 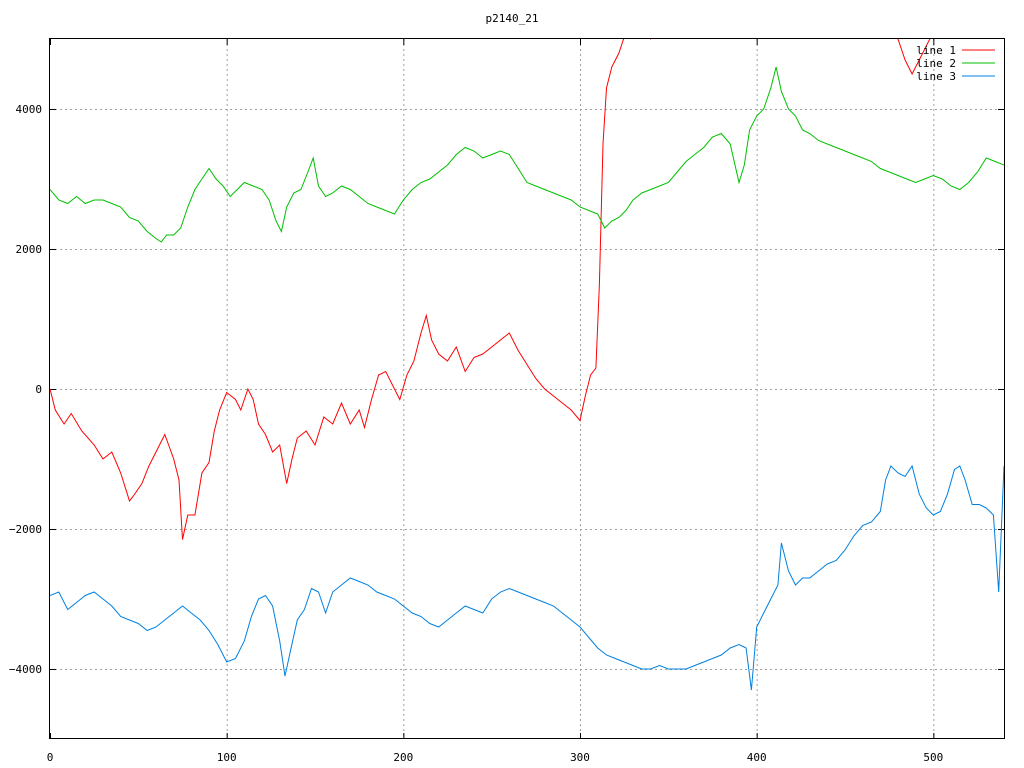 What do you see at coordinates (936, 63) in the screenshot?
I see `legend-label-2: line 2` at bounding box center [936, 63].